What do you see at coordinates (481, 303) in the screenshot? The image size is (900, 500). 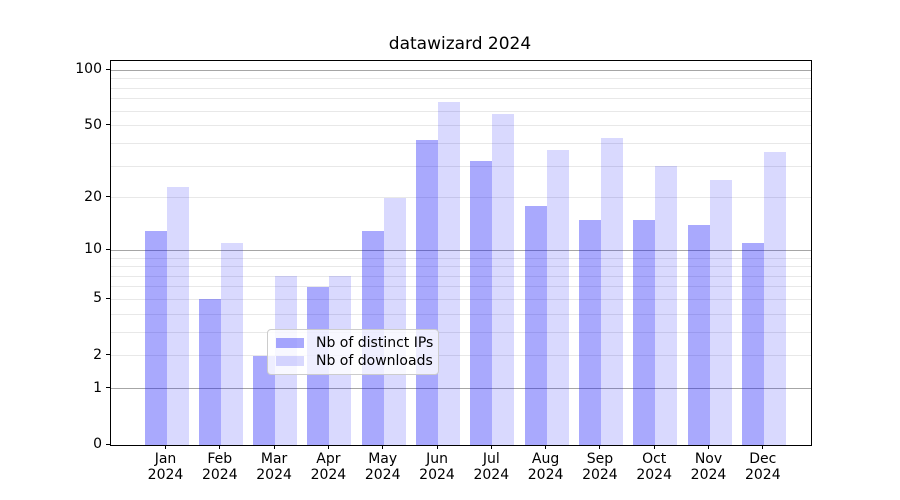 I see `bar-ips-jul` at bounding box center [481, 303].